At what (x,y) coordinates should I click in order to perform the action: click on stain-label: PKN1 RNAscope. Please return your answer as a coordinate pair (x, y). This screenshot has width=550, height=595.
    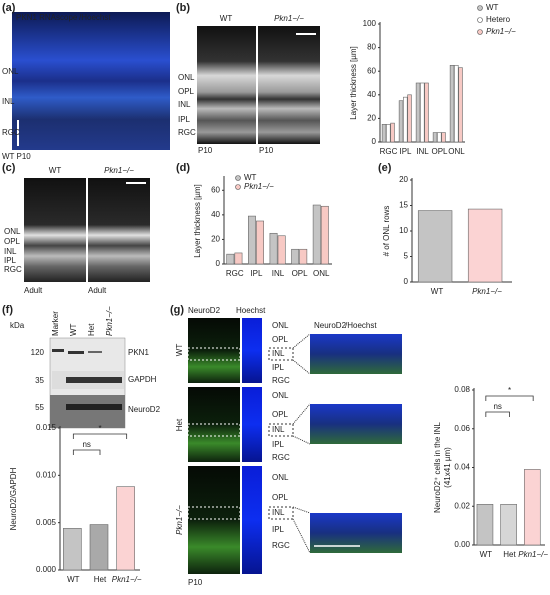
    Looking at the image, I should click on (47, 17).